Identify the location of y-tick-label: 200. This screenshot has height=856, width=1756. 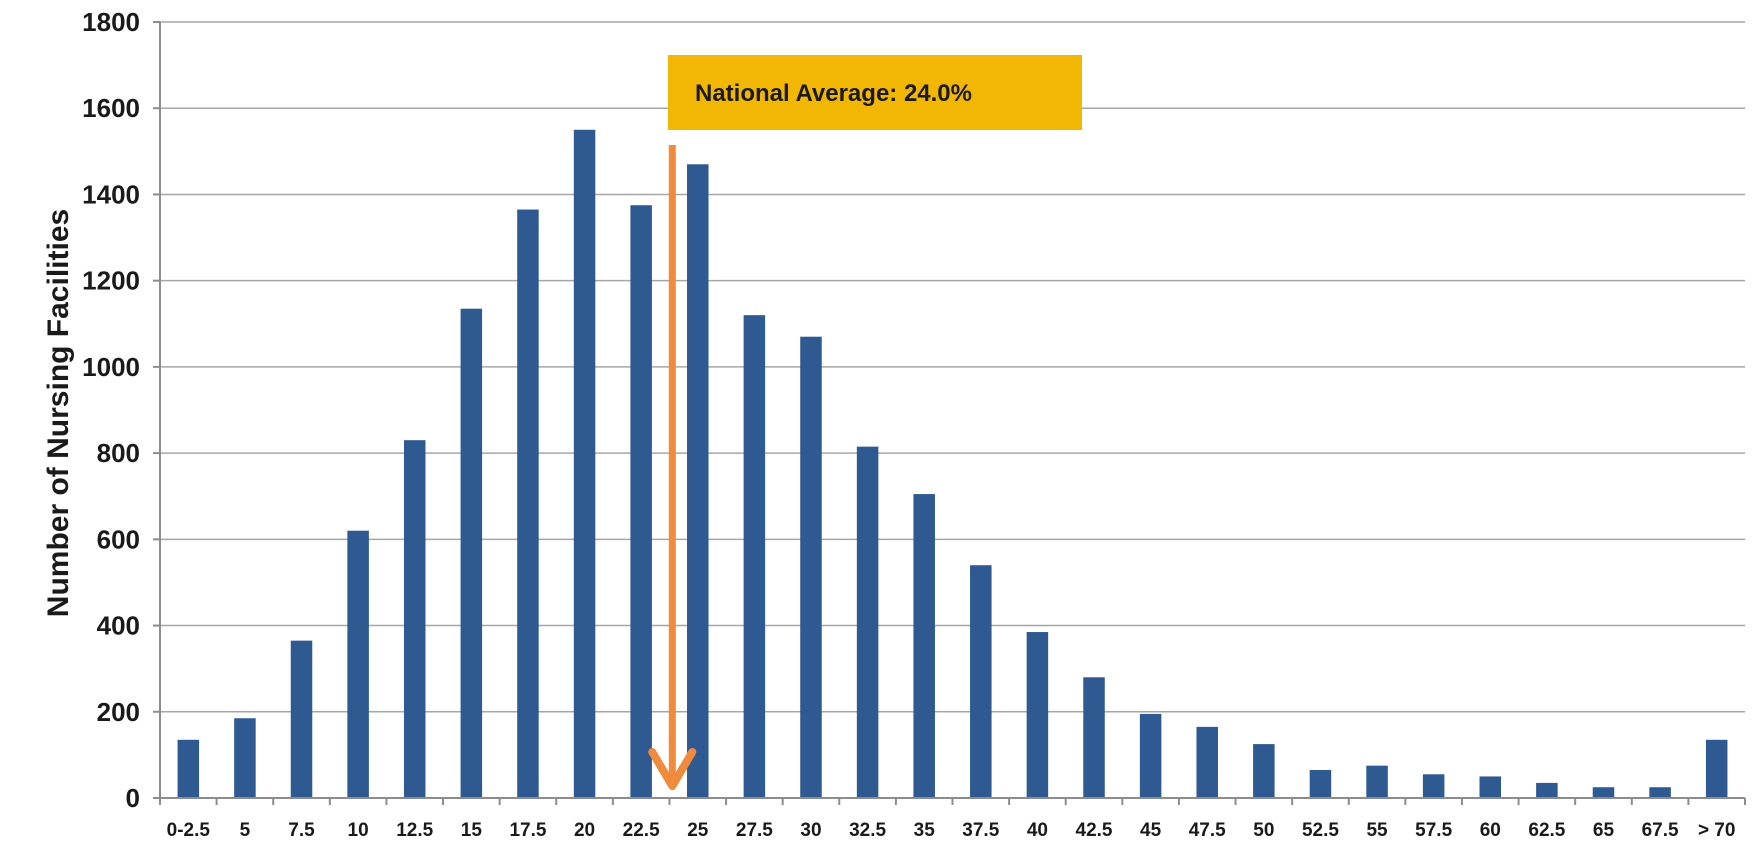
(118, 712).